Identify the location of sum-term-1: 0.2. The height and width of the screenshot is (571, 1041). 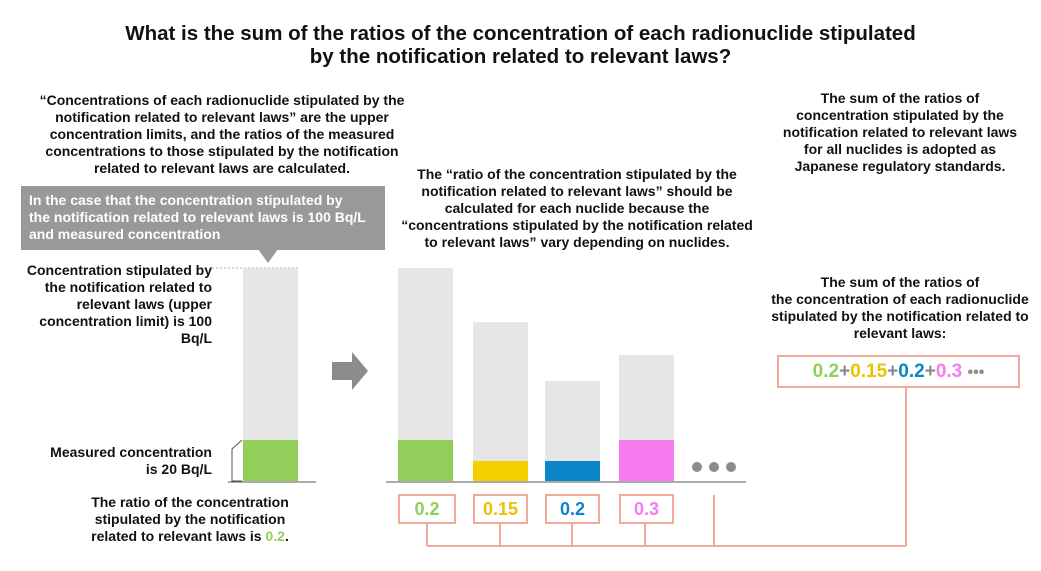
(826, 371).